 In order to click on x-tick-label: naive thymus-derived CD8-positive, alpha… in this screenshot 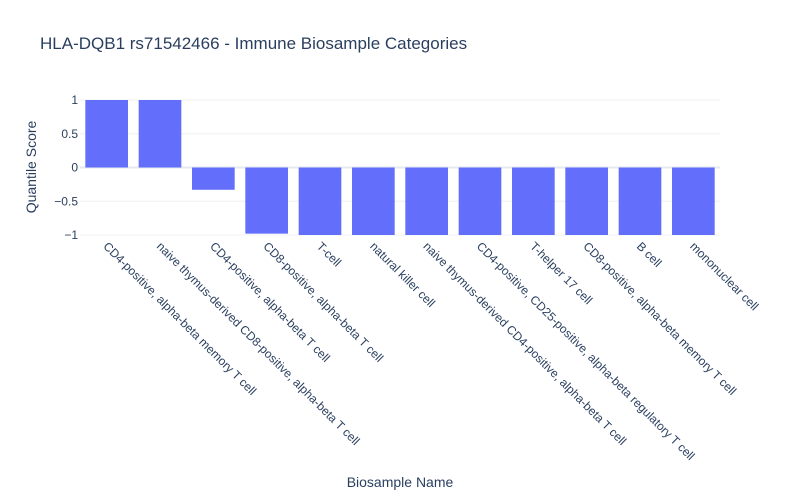, I will do `click(258, 343)`.